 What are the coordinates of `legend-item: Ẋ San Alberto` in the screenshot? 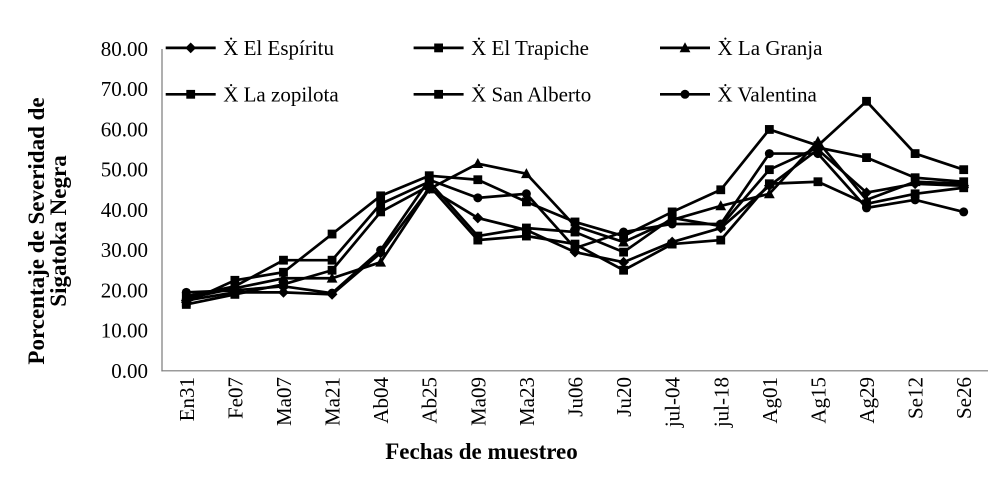 It's located at (502, 94).